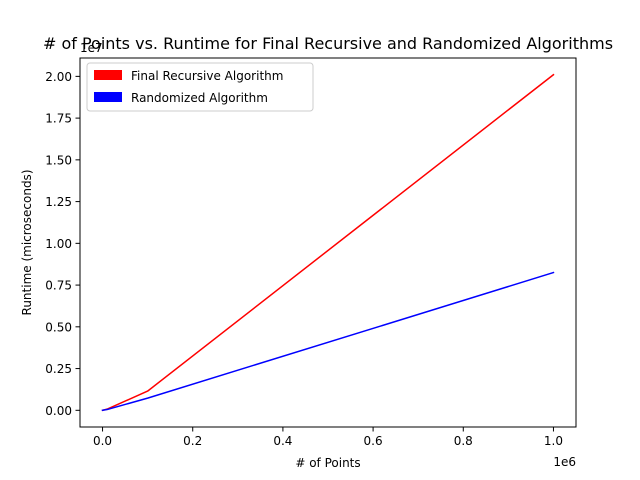 The width and height of the screenshot is (640, 480). What do you see at coordinates (192, 441) in the screenshot?
I see `x-tick-label: 0.2` at bounding box center [192, 441].